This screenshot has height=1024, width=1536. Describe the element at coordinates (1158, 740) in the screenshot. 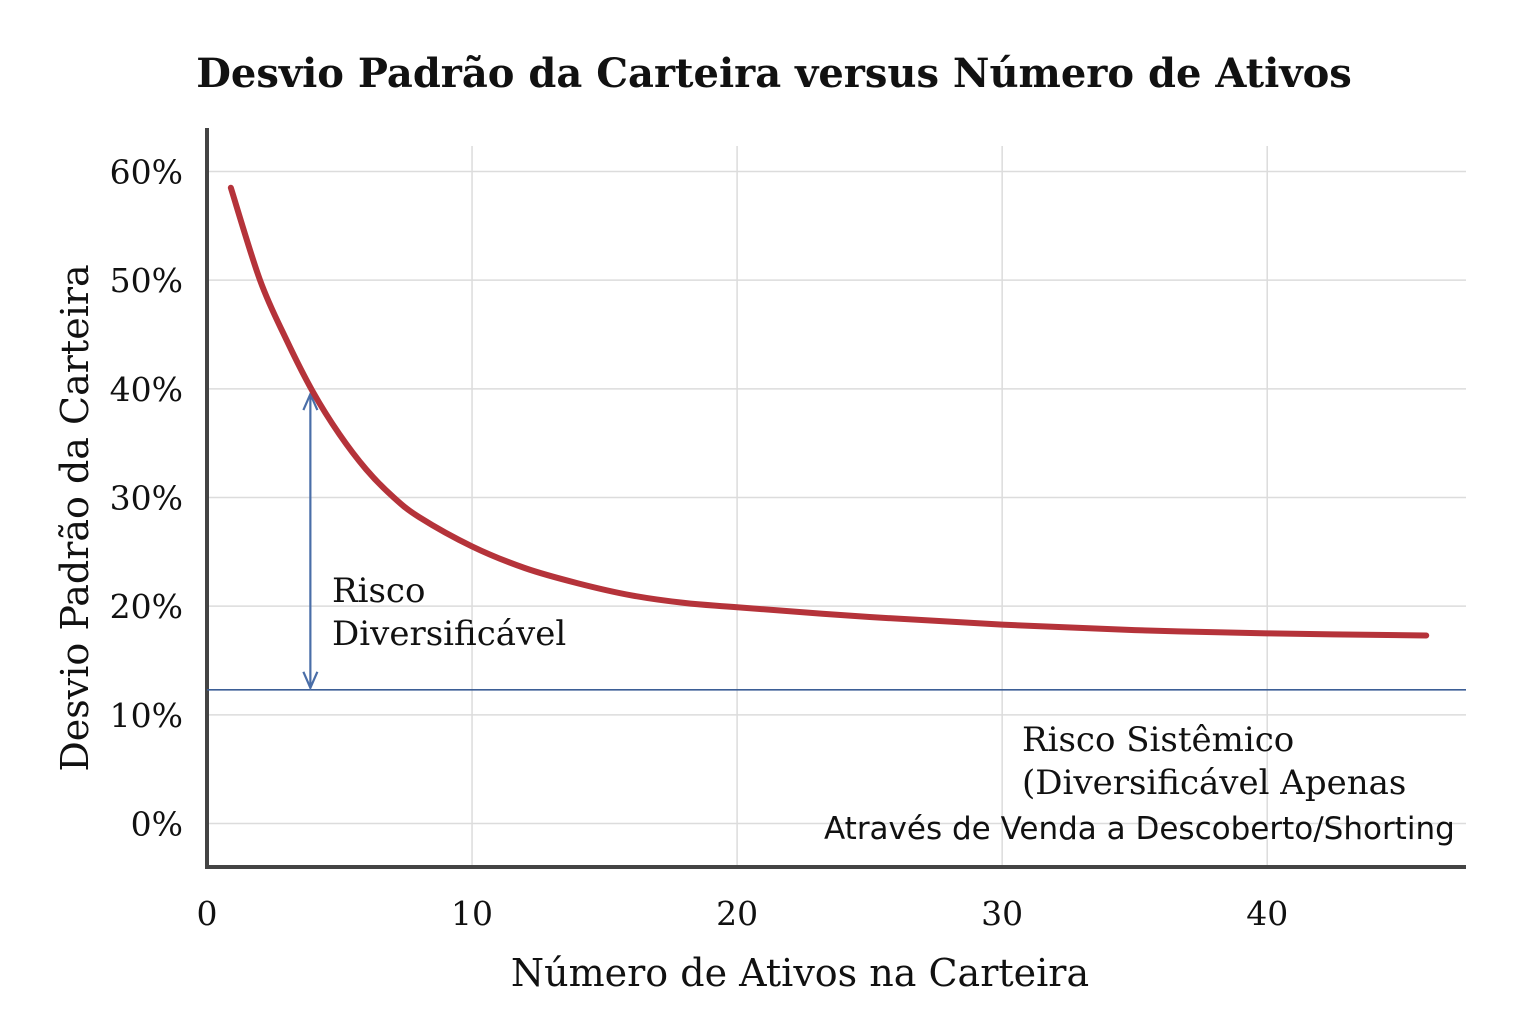

I see `systematic-risk-label-line1: Risco Sistêmico` at that location.